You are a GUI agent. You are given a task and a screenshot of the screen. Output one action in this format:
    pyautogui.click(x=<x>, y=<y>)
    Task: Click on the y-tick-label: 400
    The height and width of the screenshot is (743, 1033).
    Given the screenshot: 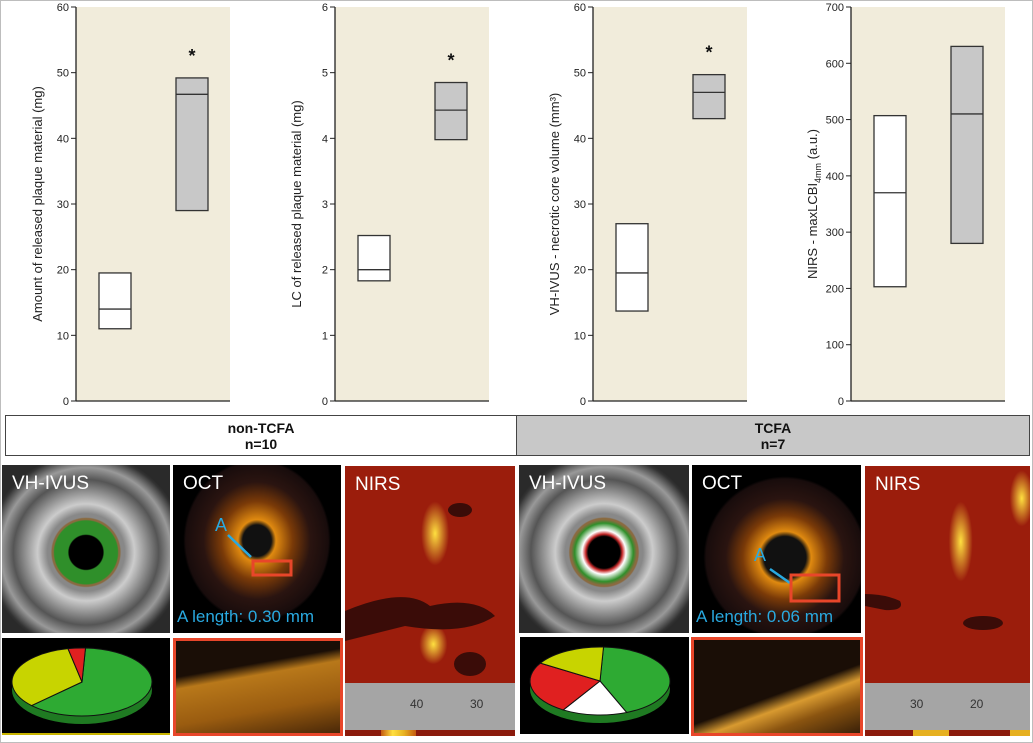 What is the action you would take?
    pyautogui.click(x=835, y=177)
    